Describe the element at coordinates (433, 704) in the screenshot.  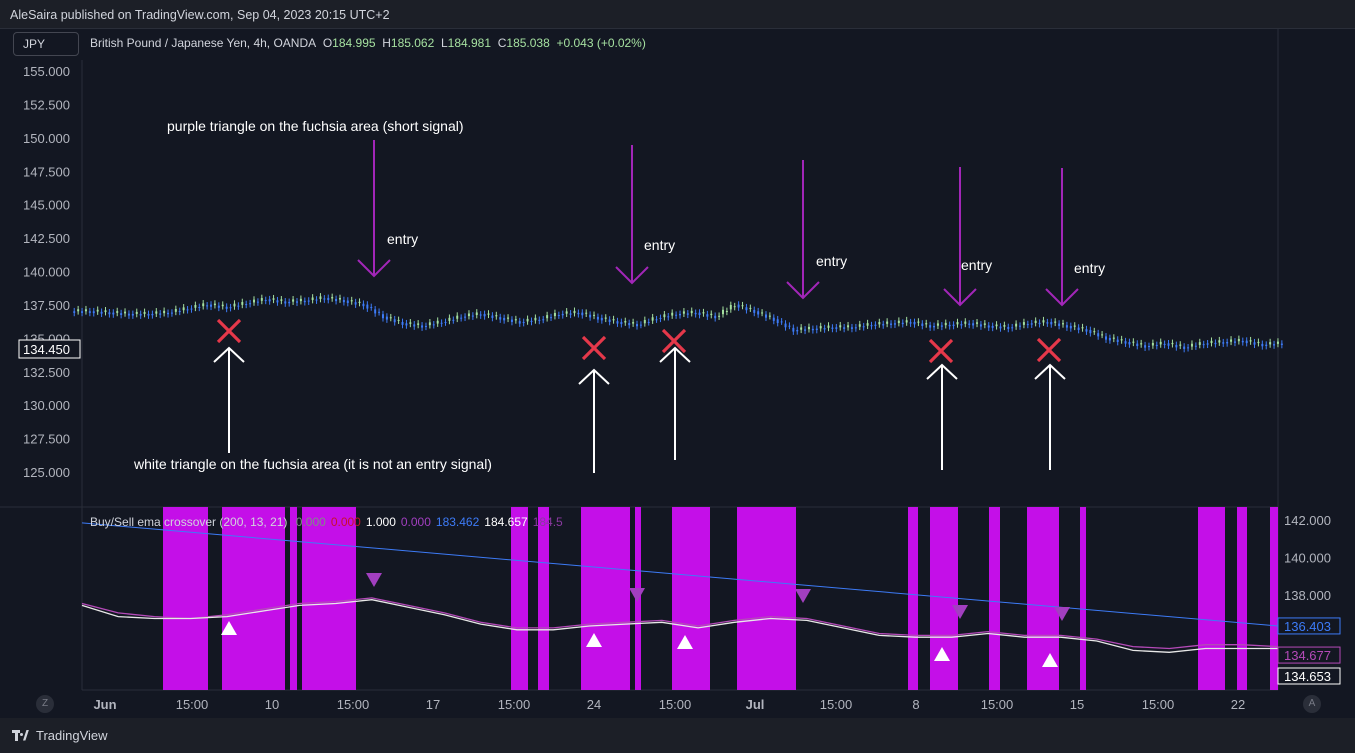
I see `time-tick-label: 17` at that location.